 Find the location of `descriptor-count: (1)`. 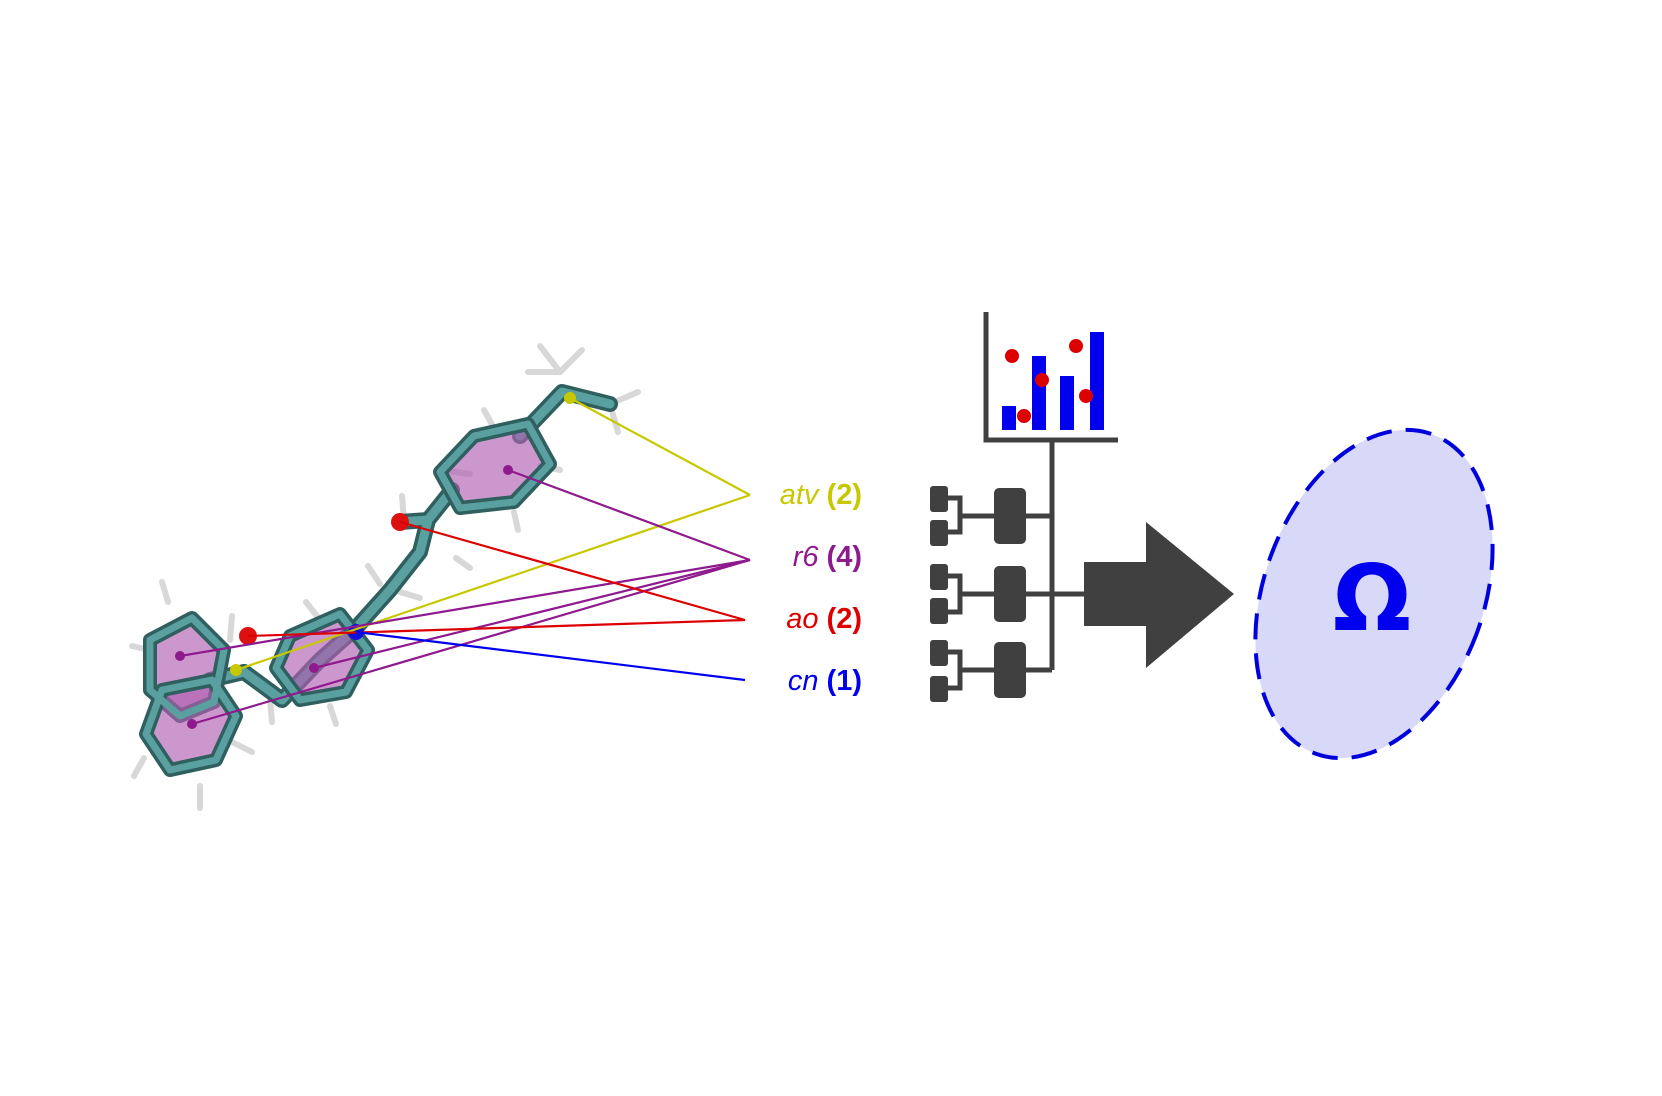

descriptor-count: (1) is located at coordinates (844, 681).